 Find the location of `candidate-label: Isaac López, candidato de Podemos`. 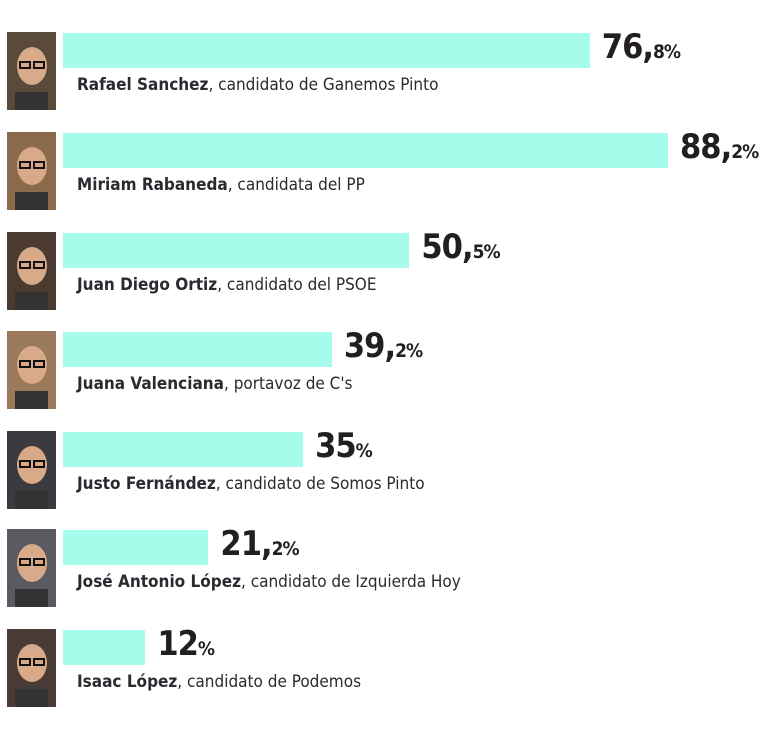

candidate-label: Isaac López, candidato de Podemos is located at coordinates (219, 682).